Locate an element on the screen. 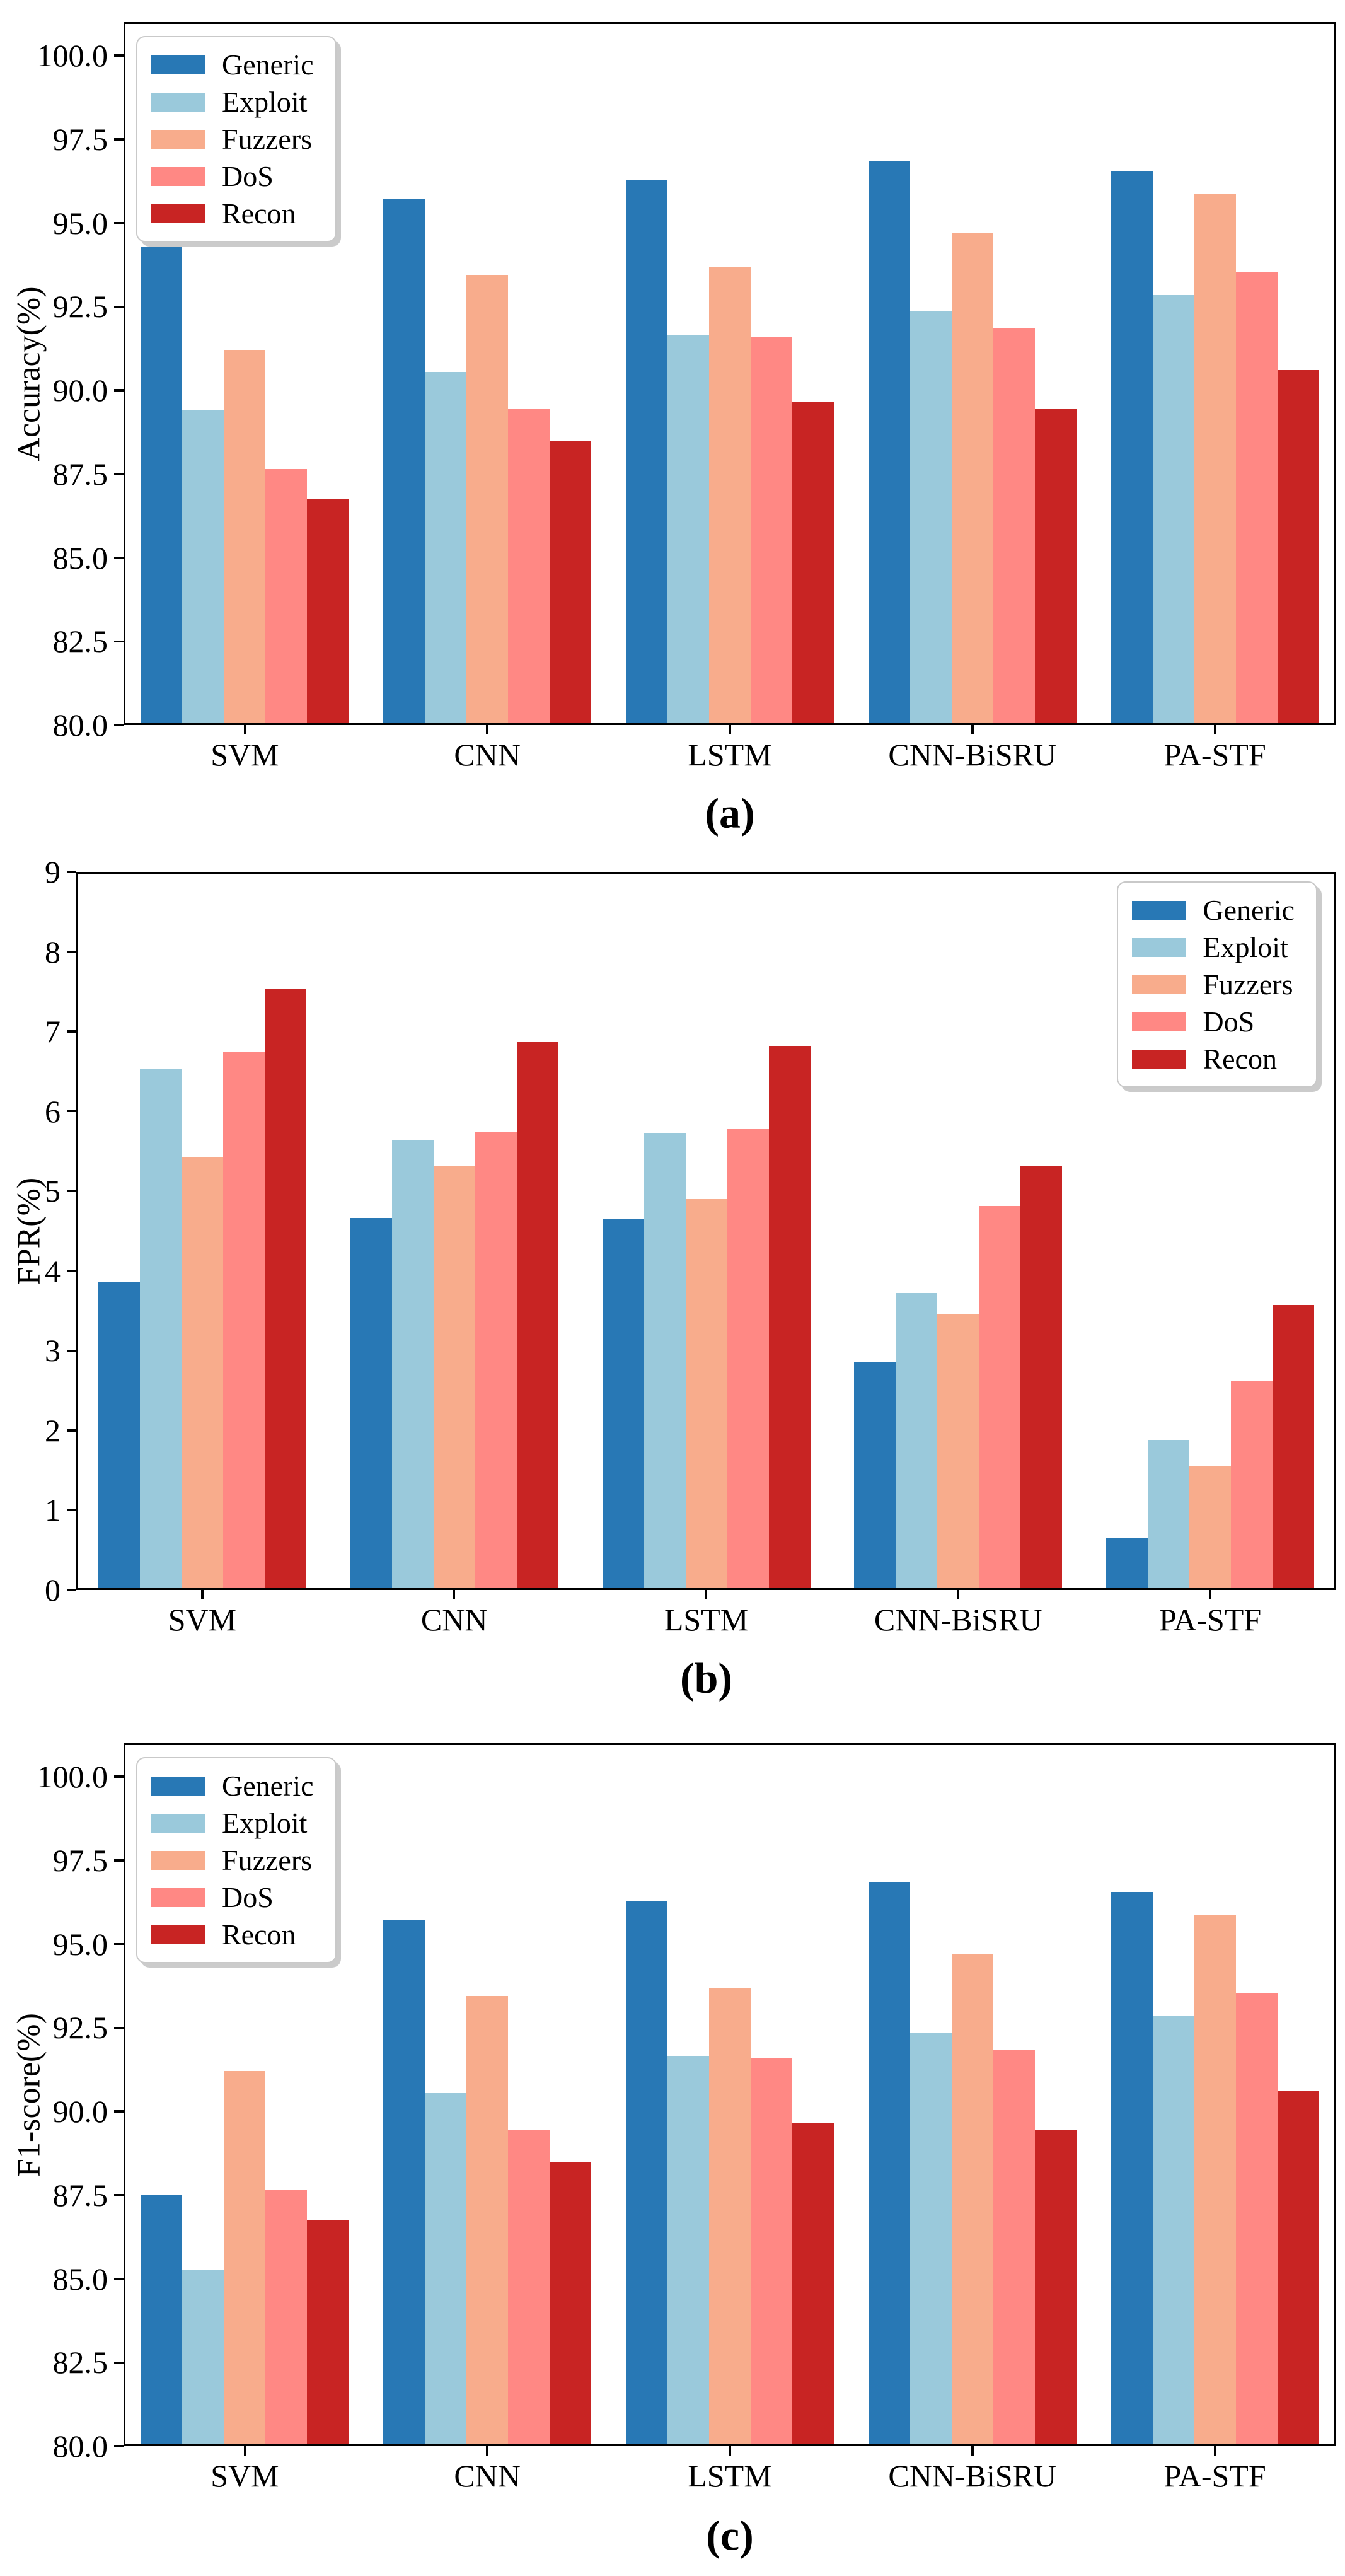 This screenshot has height=2576, width=1345. bar-b-PA-STF-Recon is located at coordinates (1294, 1448).